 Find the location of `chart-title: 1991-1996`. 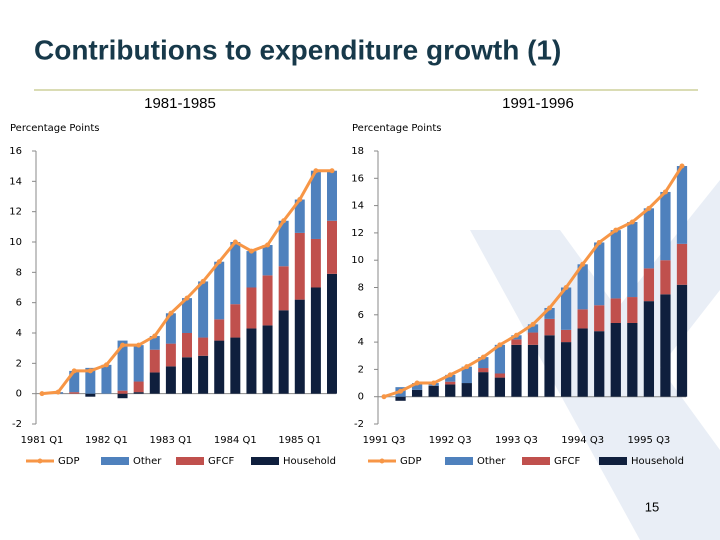

chart-title: 1991-1996 is located at coordinates (538, 103).